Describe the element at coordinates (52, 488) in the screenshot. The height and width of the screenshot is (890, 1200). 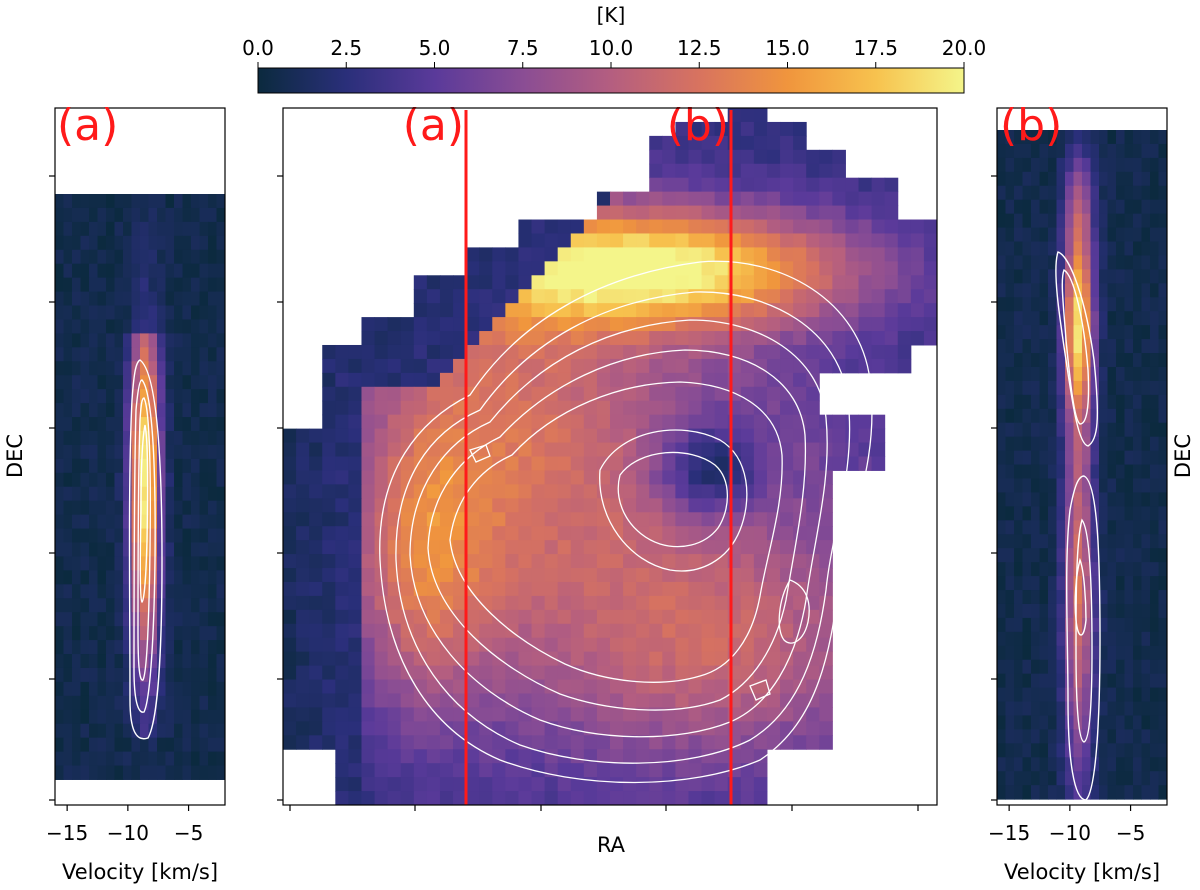
I see `left-pv-yticks` at that location.